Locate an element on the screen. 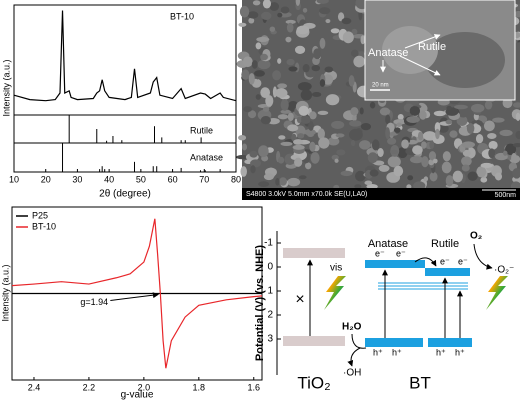 The width and height of the screenshot is (520, 400). material-label: TiO₂ is located at coordinates (313, 382).